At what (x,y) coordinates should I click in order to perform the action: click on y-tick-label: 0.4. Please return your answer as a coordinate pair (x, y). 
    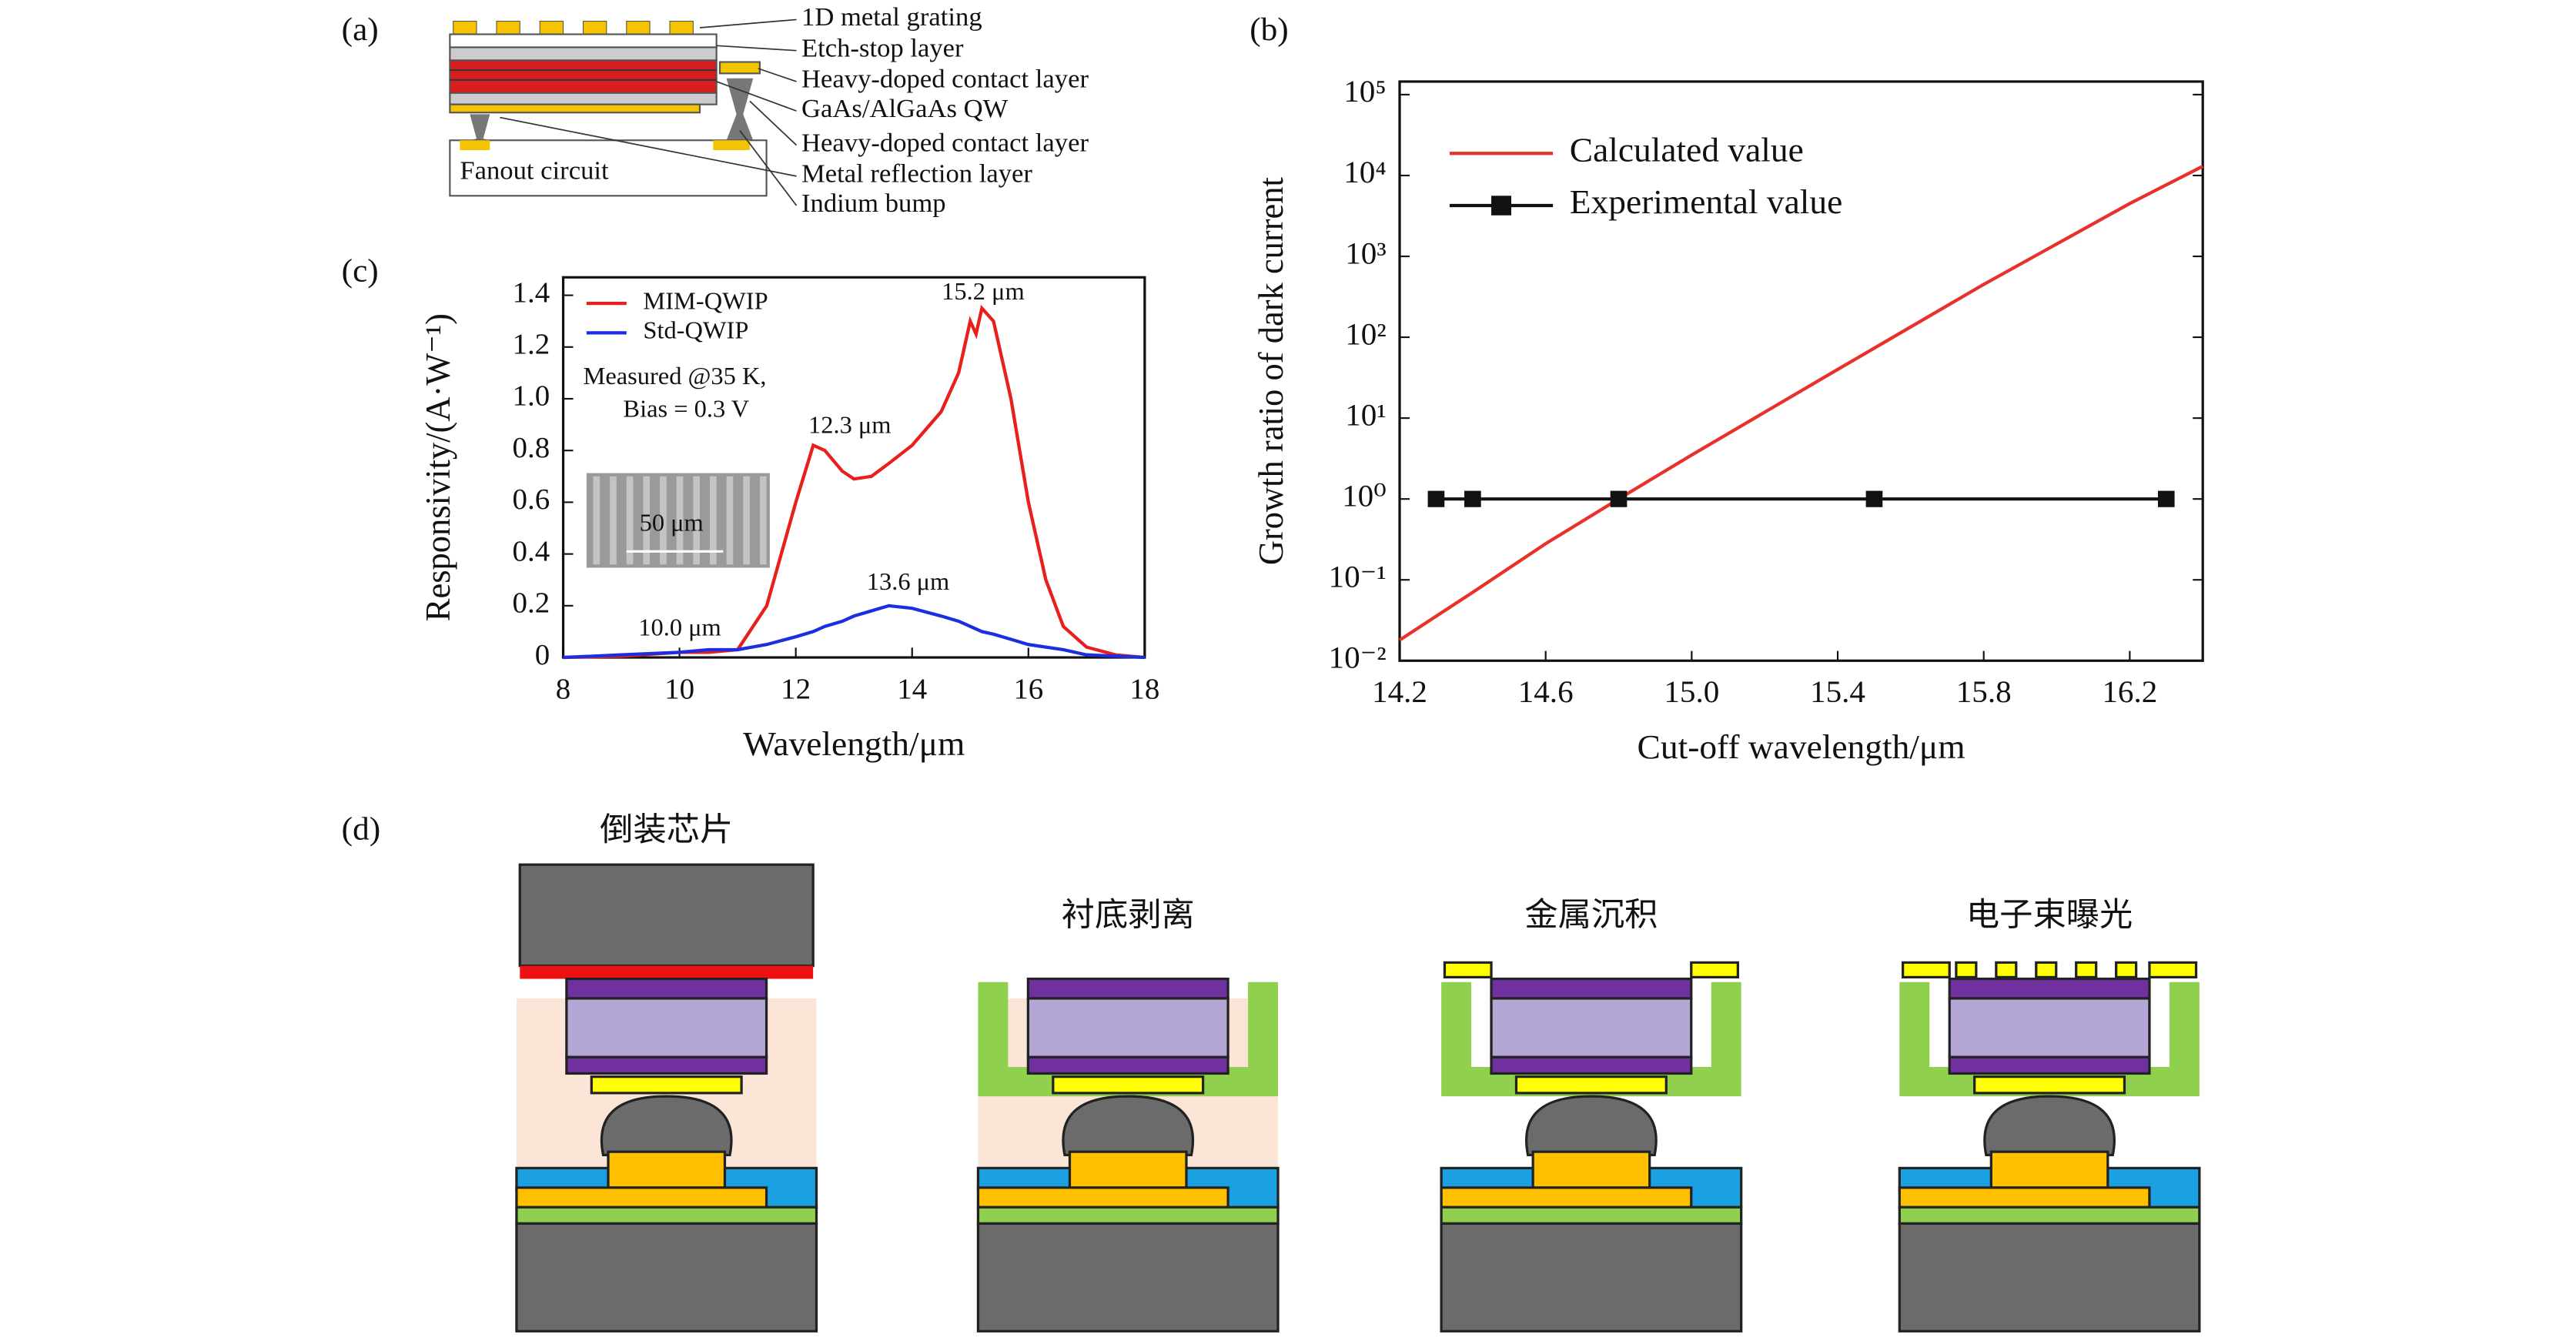
    Looking at the image, I should click on (532, 552).